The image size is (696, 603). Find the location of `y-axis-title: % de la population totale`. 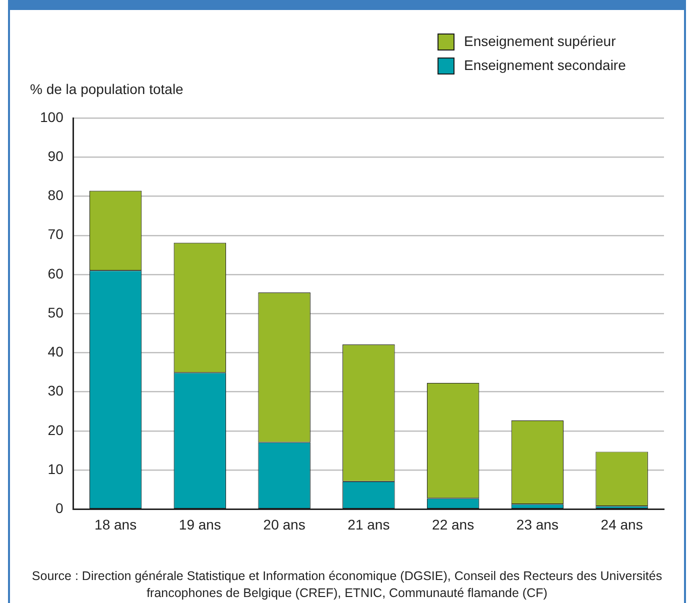

y-axis-title: % de la population totale is located at coordinates (107, 88).